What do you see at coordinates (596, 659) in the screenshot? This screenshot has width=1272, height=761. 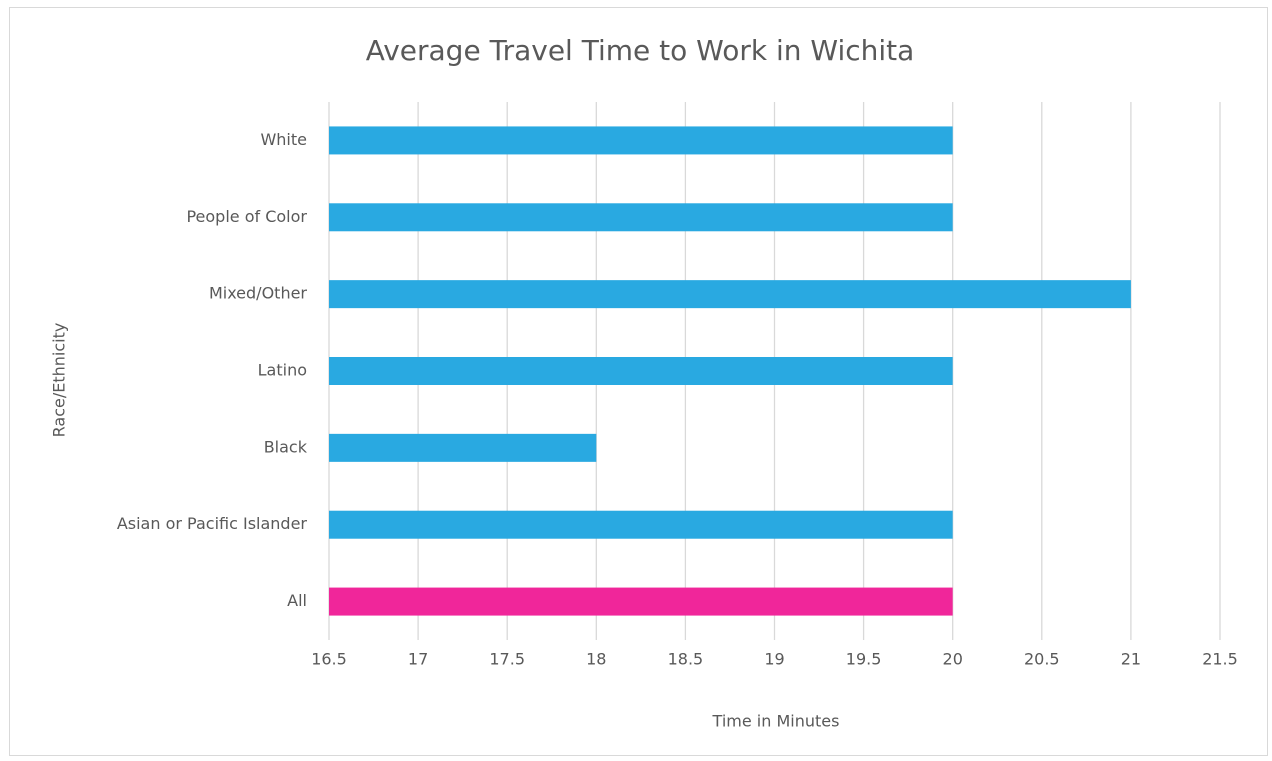 I see `x-tick-label: 18` at bounding box center [596, 659].